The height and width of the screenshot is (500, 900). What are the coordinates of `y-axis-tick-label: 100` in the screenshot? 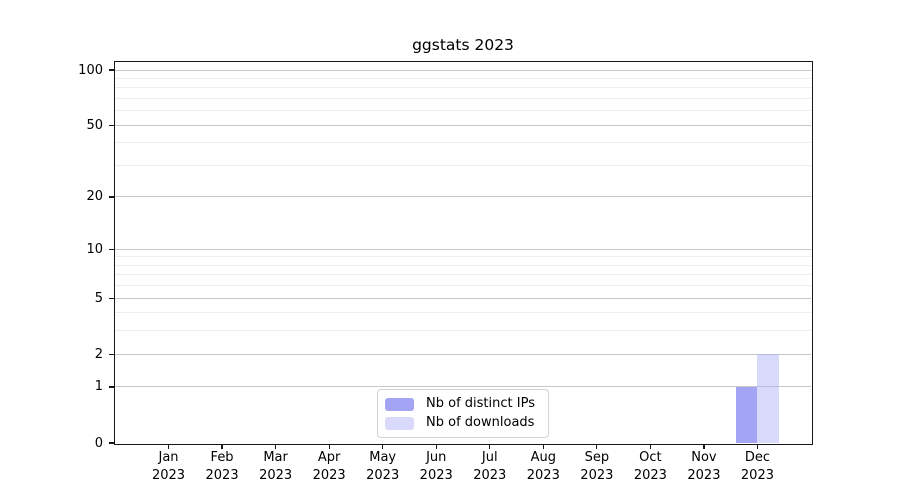 It's located at (90, 70).